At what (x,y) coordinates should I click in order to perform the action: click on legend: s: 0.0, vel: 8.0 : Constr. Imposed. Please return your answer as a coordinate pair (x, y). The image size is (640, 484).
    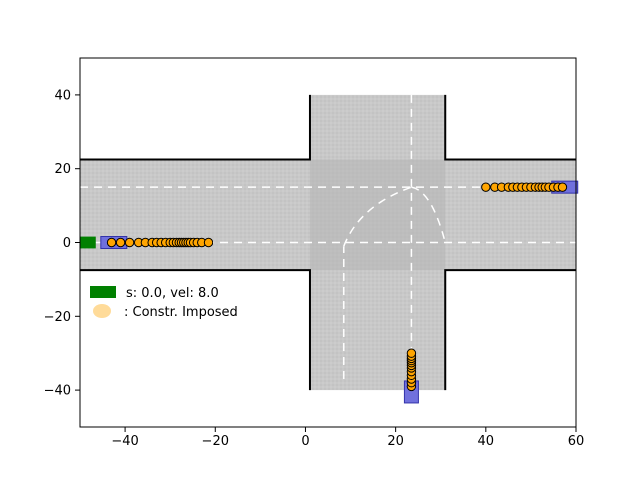
    Looking at the image, I should click on (164, 303).